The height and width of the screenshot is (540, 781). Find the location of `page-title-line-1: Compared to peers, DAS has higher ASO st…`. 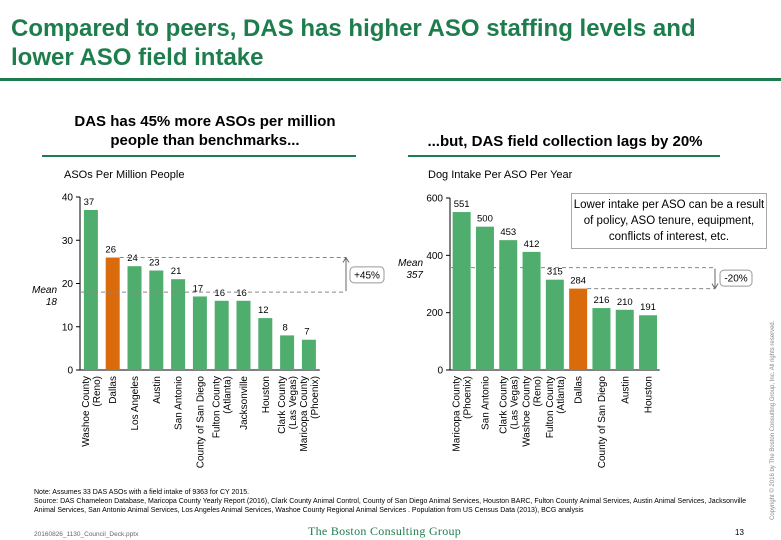

page-title-line-1: Compared to peers, DAS has higher ASO st… is located at coordinates (353, 28).